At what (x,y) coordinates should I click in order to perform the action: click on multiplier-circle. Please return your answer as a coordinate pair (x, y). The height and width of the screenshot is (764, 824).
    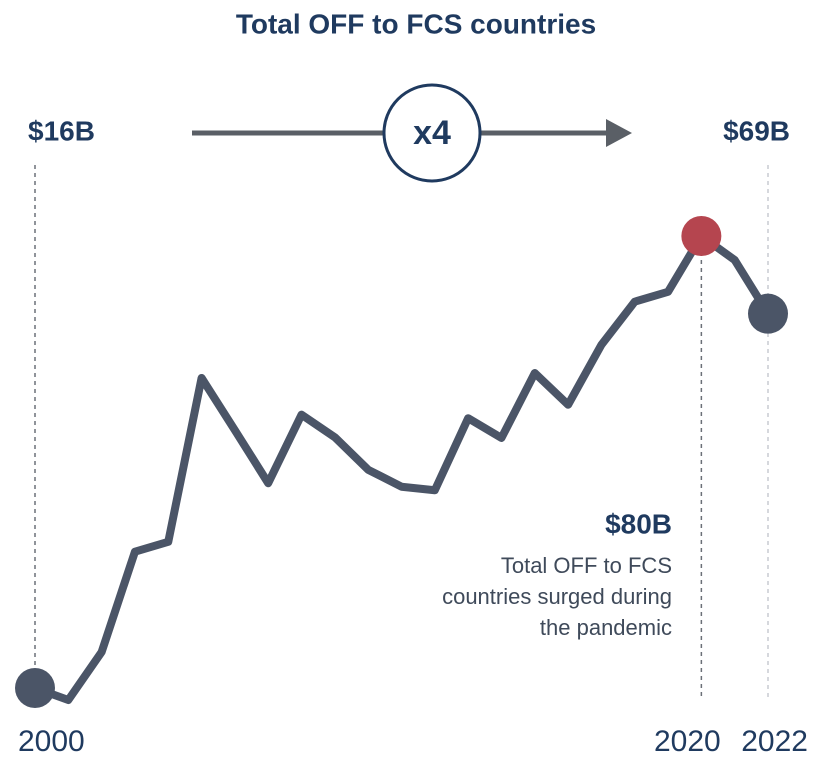
    Looking at the image, I should click on (432, 133).